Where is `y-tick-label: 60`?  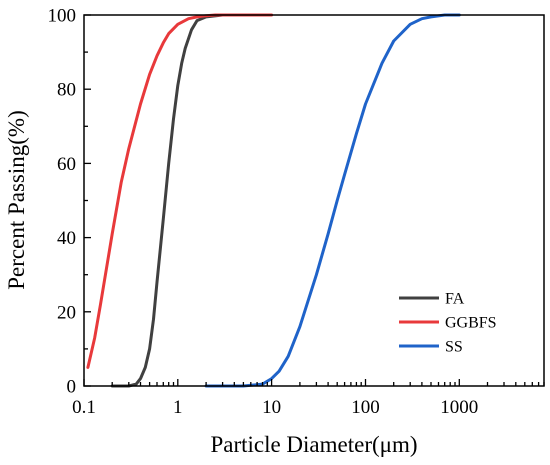 y-tick-label: 60 is located at coordinates (66, 164).